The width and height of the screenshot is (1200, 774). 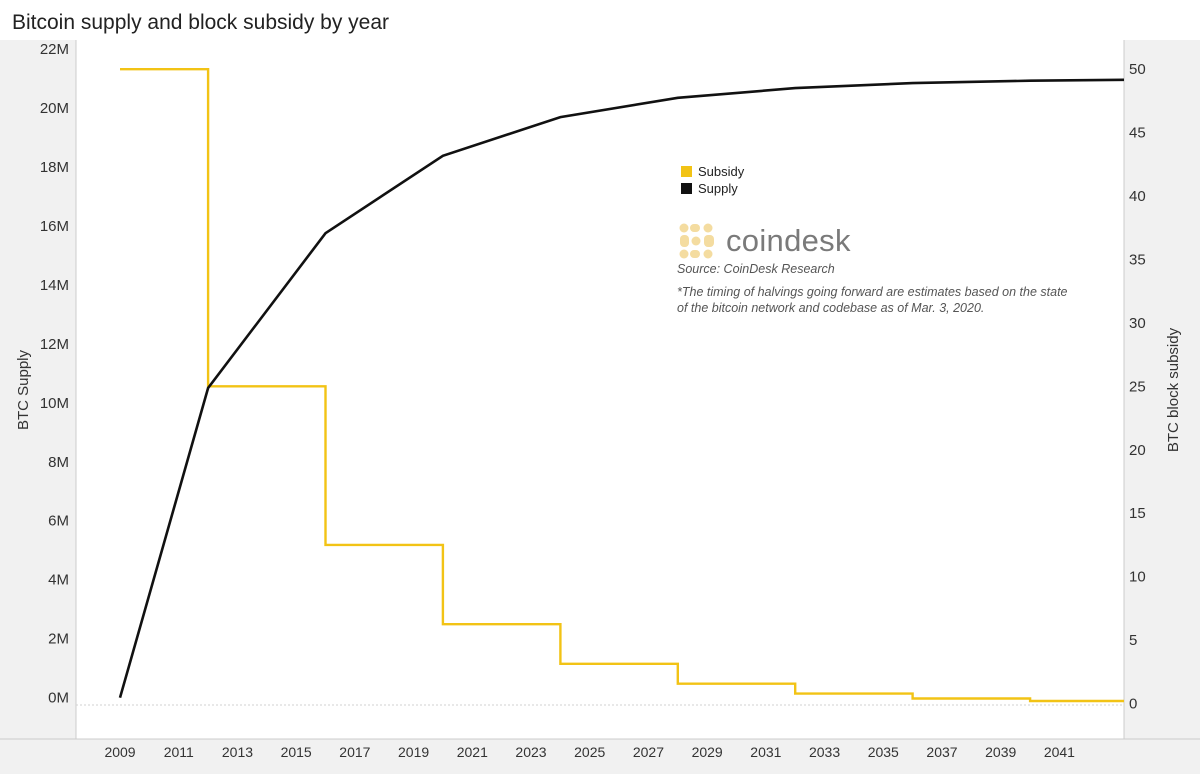 What do you see at coordinates (54, 108) in the screenshot?
I see `left-tick-label: 20M` at bounding box center [54, 108].